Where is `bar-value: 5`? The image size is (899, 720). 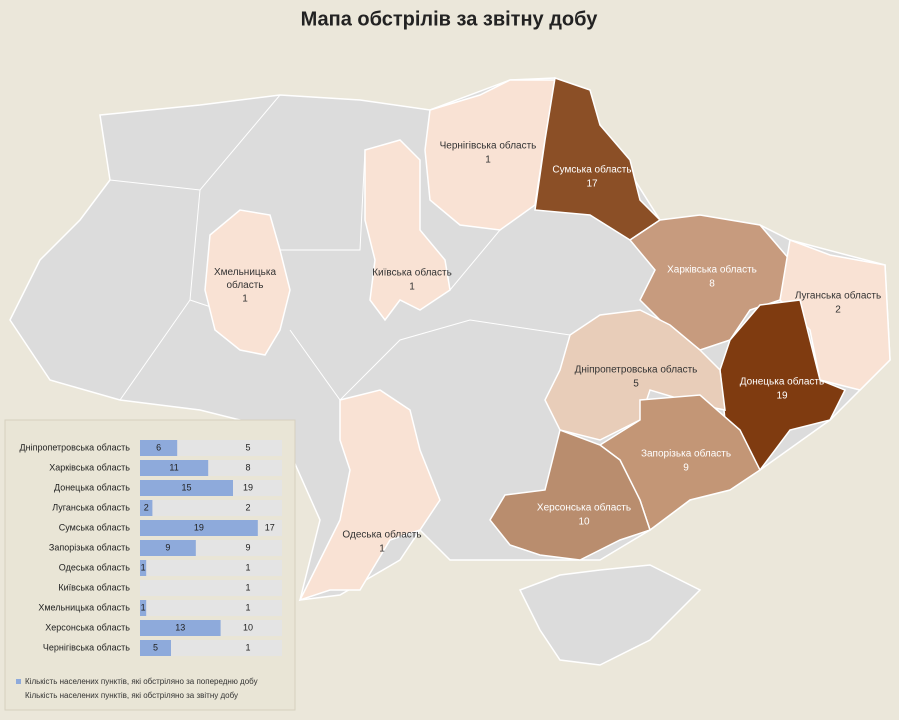 bar-value: 5 is located at coordinates (155, 647).